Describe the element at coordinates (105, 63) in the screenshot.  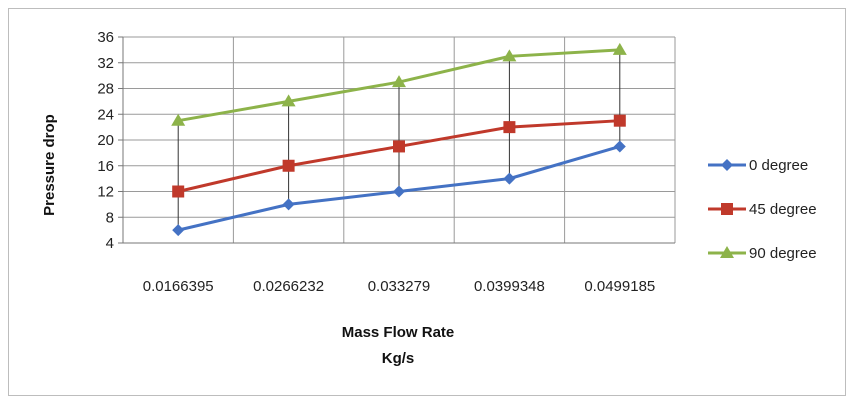
I see `y-tick-label-32: 32` at that location.